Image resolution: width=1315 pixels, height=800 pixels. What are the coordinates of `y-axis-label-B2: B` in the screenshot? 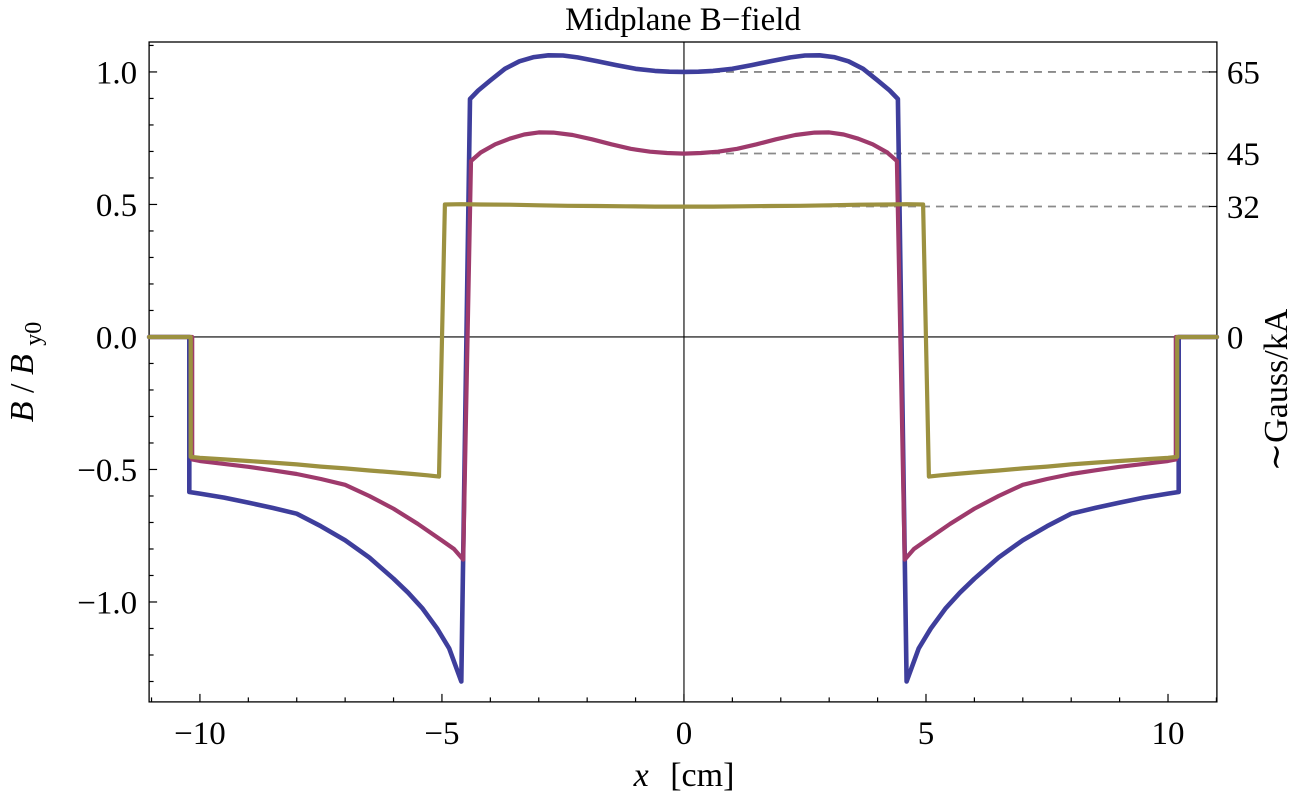 It's located at (22, 364).